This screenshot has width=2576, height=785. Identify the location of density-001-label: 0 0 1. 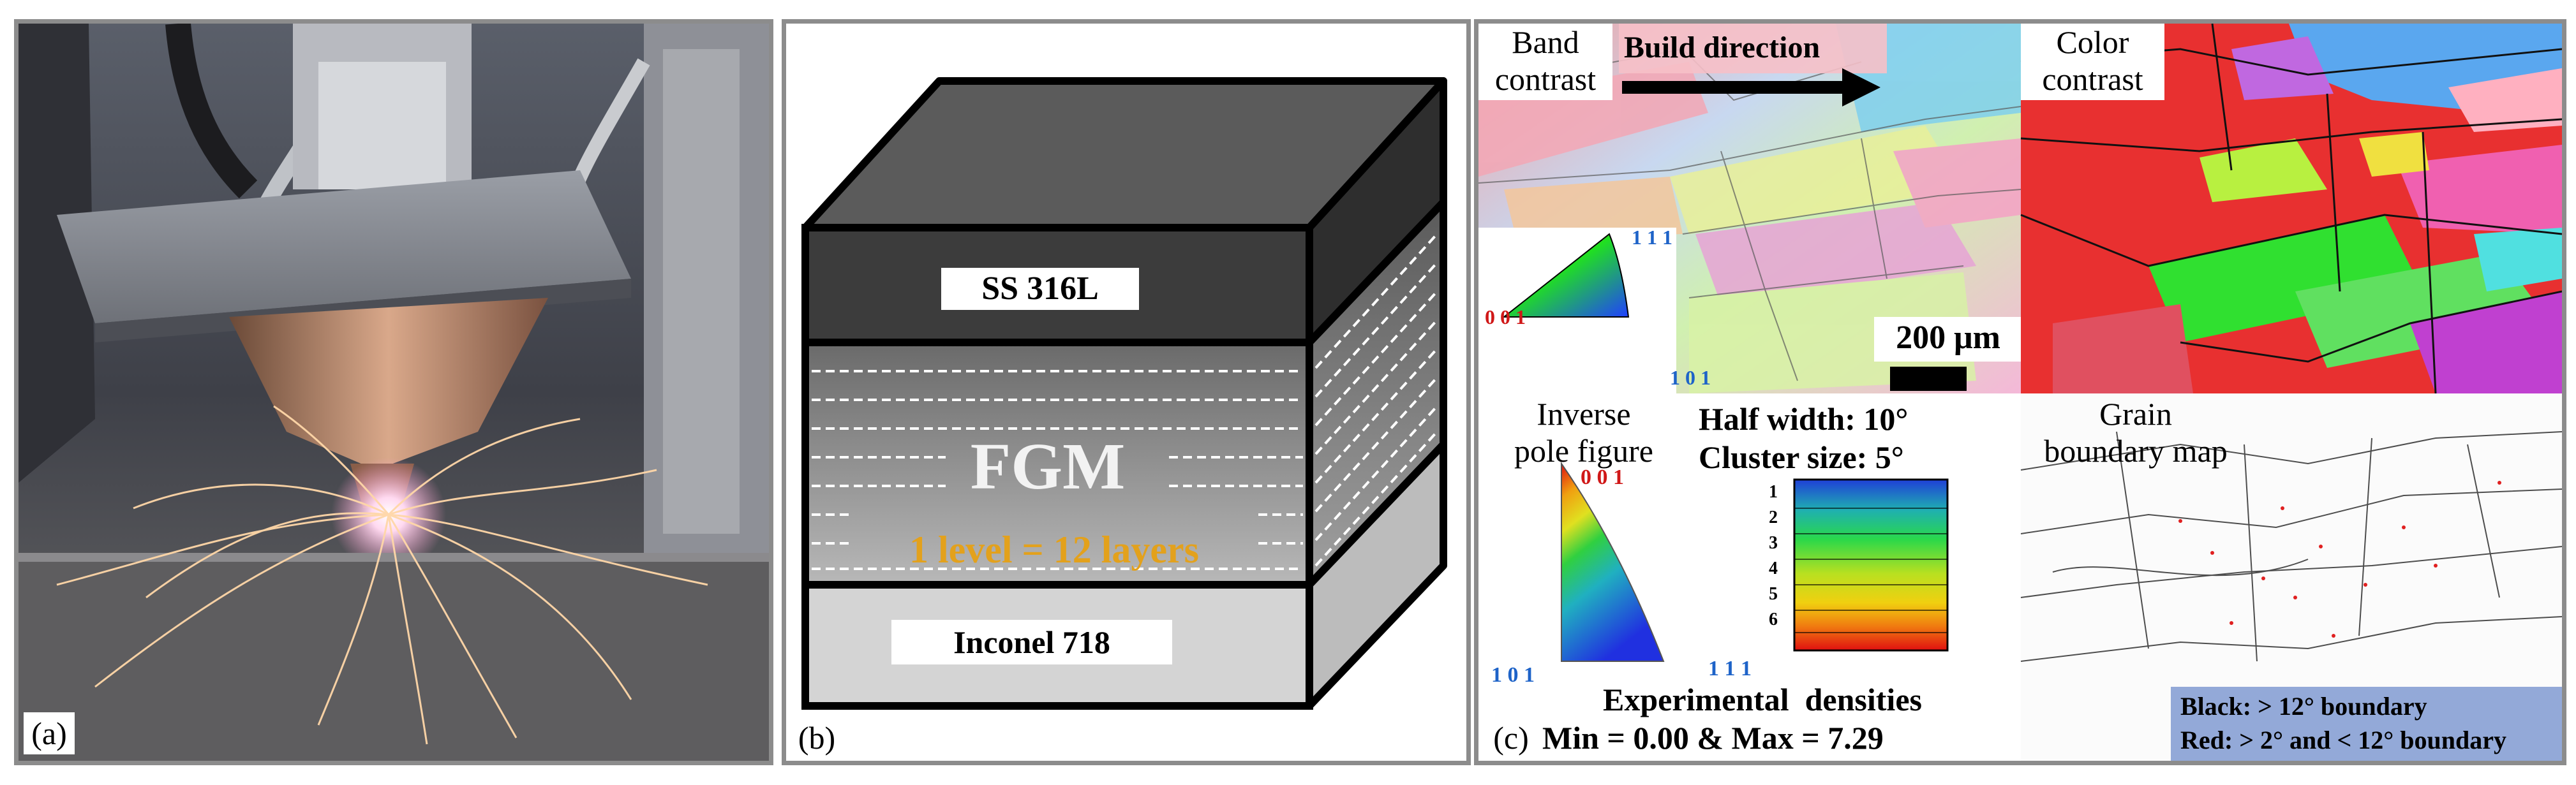
(1602, 477).